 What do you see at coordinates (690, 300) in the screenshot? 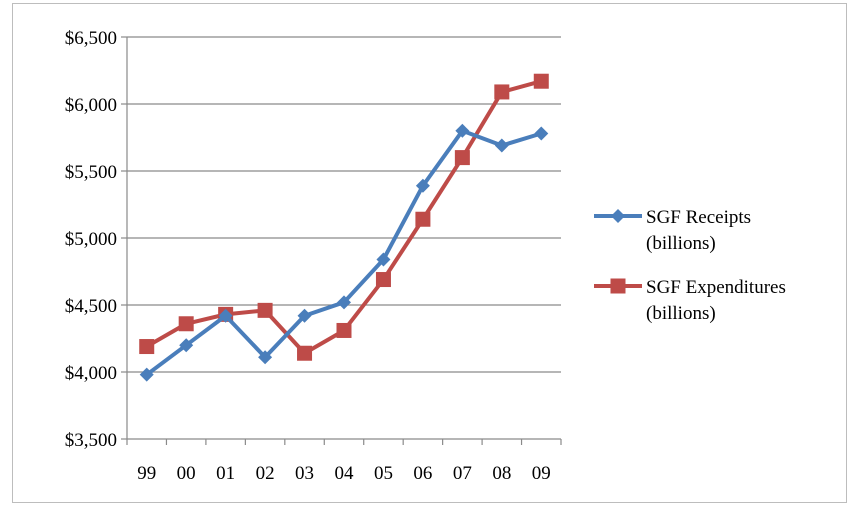
I see `legend-item: SGF Expenditures (billions)` at bounding box center [690, 300].